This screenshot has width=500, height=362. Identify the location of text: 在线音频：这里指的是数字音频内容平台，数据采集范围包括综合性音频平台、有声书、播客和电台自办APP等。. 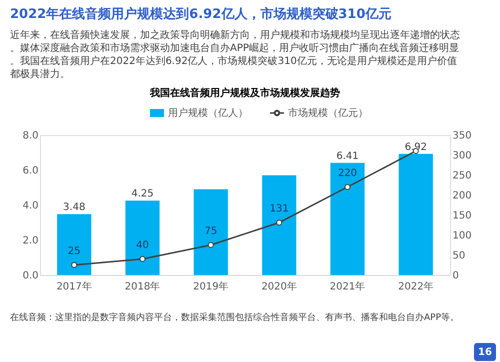
(235, 317).